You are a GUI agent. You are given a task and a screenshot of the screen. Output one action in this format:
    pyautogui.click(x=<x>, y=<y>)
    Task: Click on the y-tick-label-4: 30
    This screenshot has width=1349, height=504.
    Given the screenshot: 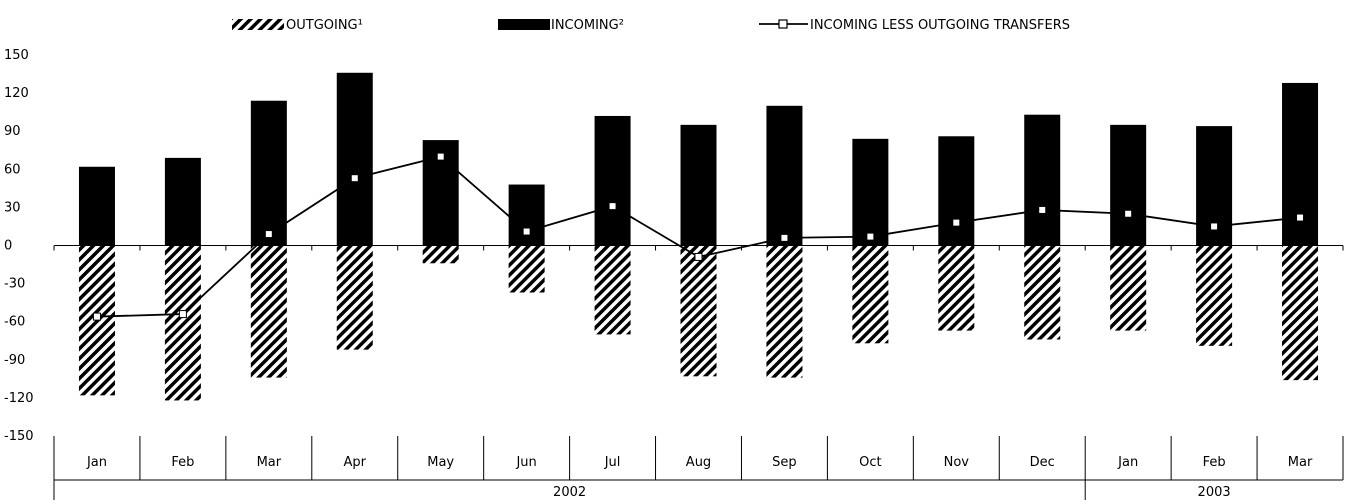 What is the action you would take?
    pyautogui.click(x=12, y=207)
    